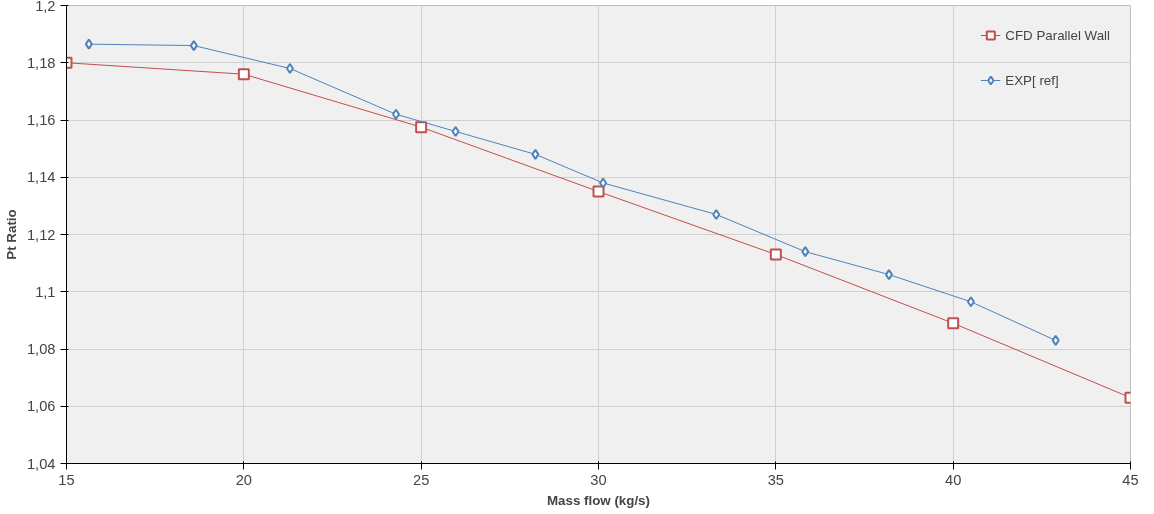  What do you see at coordinates (1032, 80) in the screenshot?
I see `legend-label: EXP[ ref]` at bounding box center [1032, 80].